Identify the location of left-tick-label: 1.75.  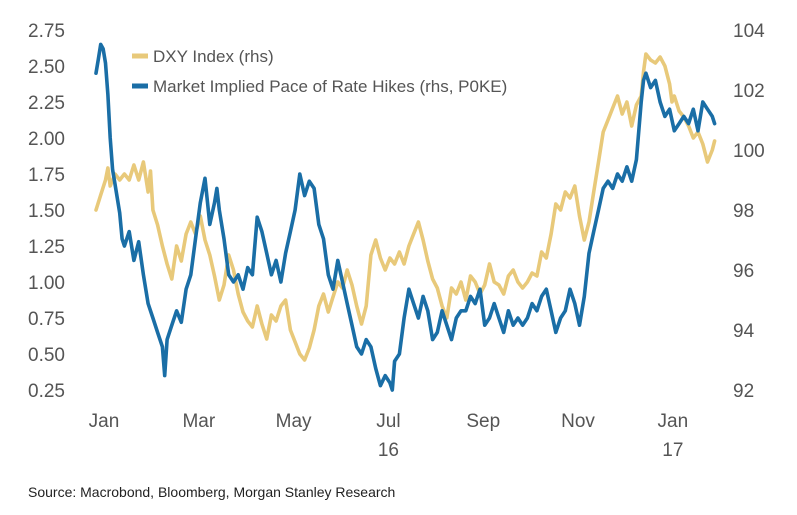
(46, 175).